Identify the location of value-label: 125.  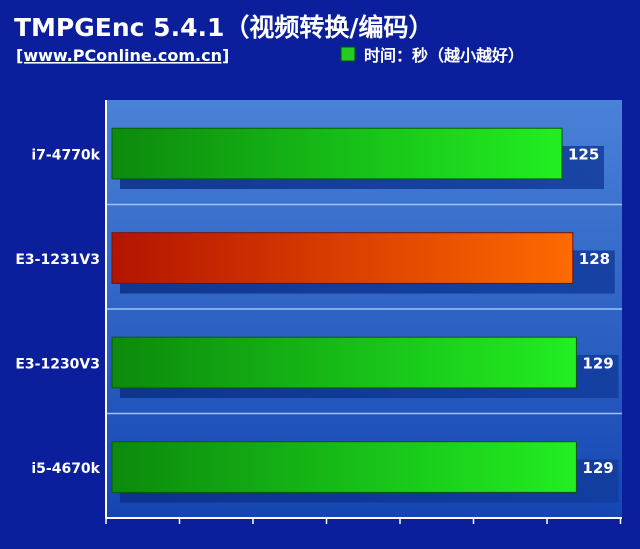
(583, 155).